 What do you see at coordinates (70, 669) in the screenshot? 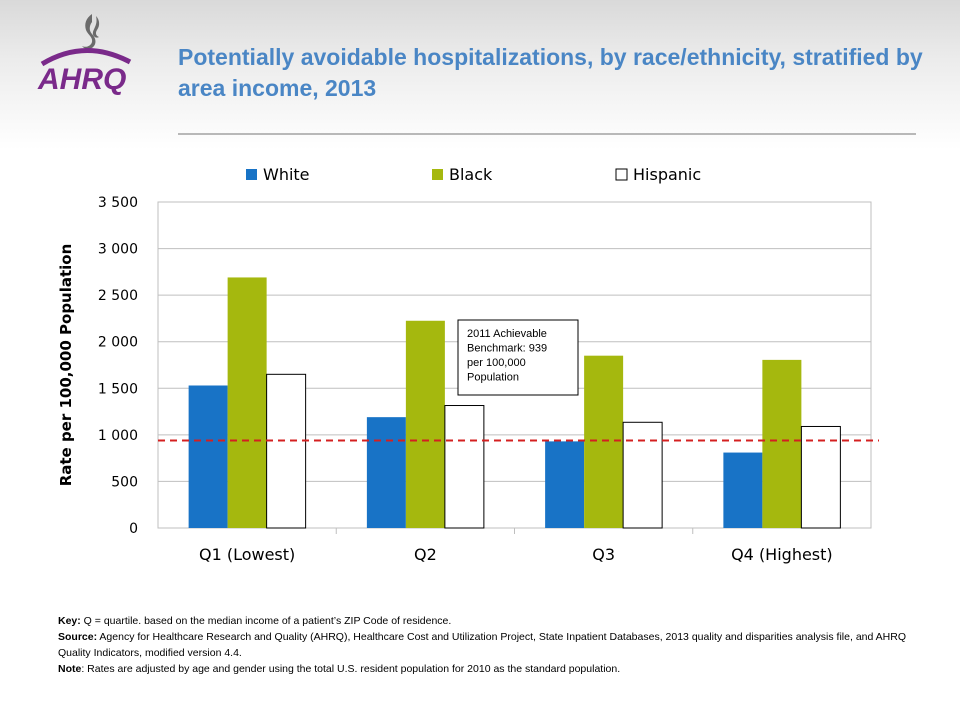
I see `note-label: Note` at bounding box center [70, 669].